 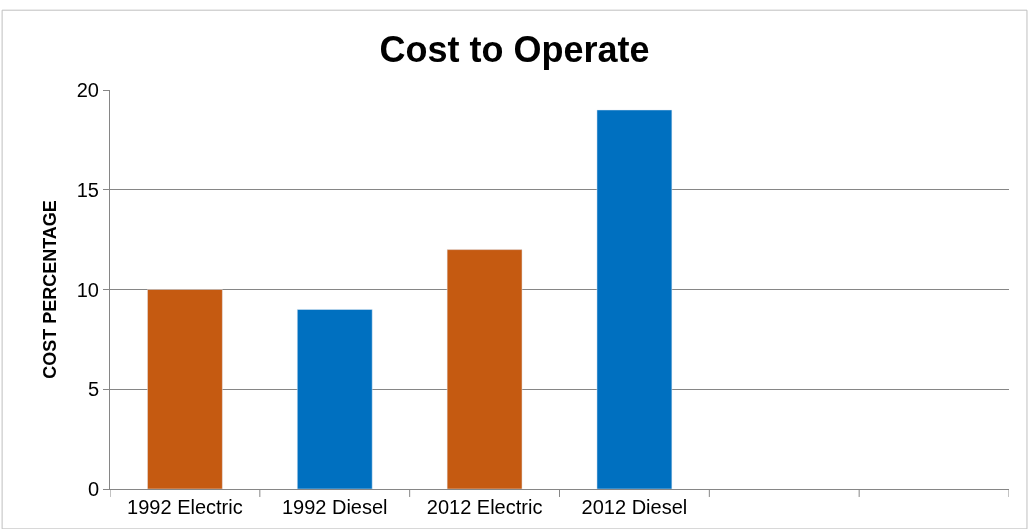 What do you see at coordinates (87, 90) in the screenshot?
I see `y-tick-label: 20` at bounding box center [87, 90].